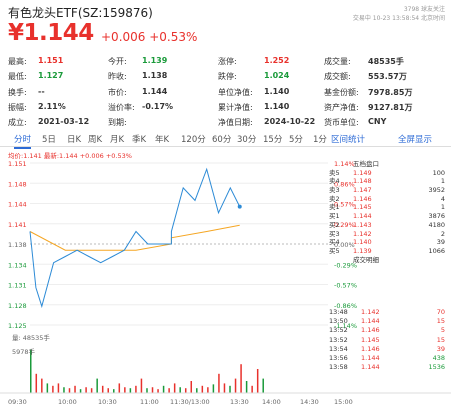 This screenshot has height=414, width=451. I want to click on y-tick-left: 1.148, so click(17, 184).